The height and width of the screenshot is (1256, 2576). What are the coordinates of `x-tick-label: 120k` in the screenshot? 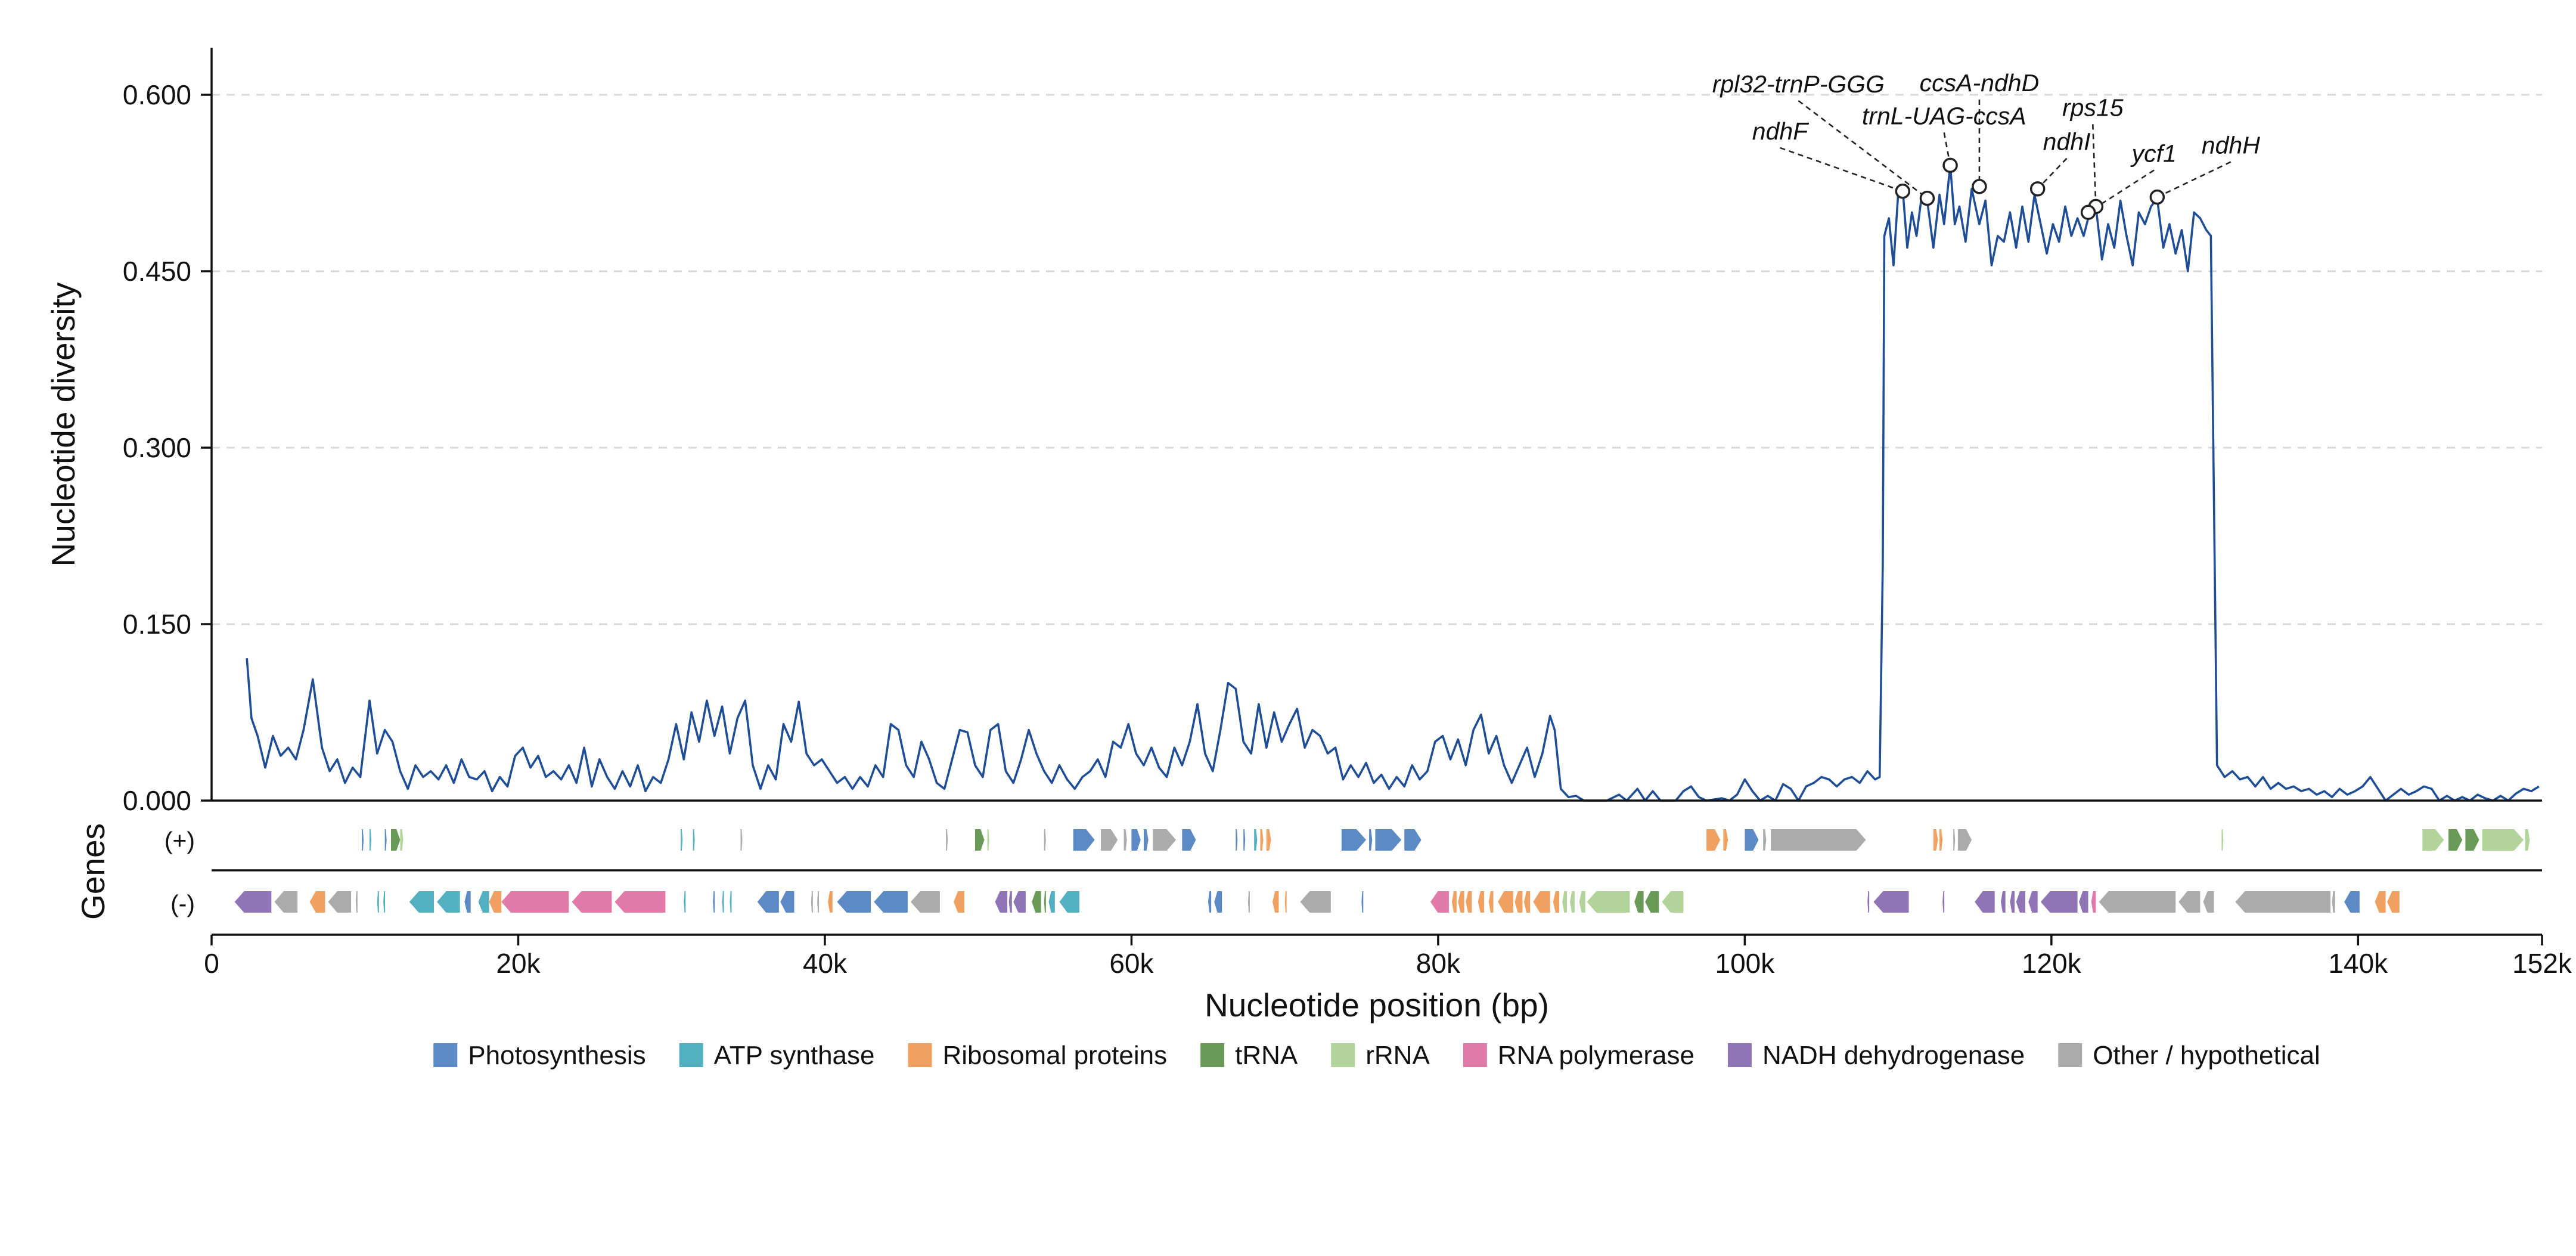 It's located at (2052, 963).